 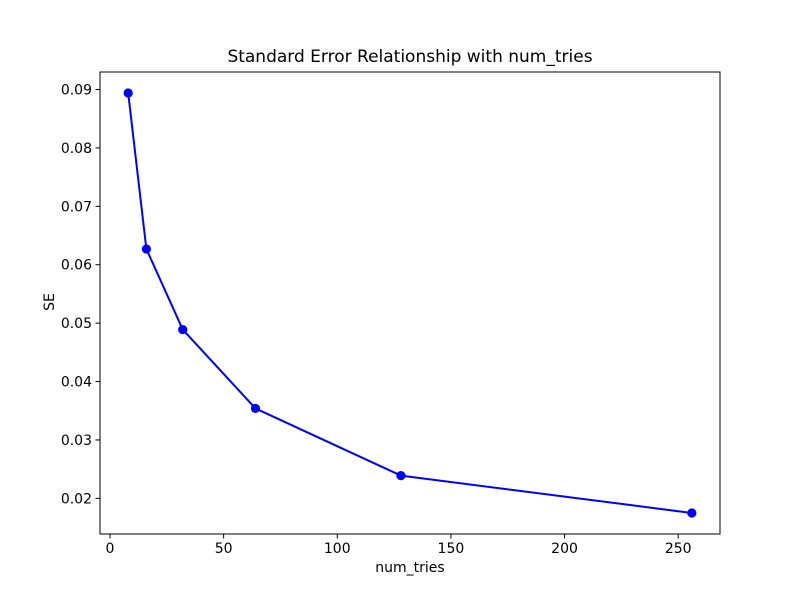 I want to click on y-tick-label: 0.03, so click(x=76, y=441).